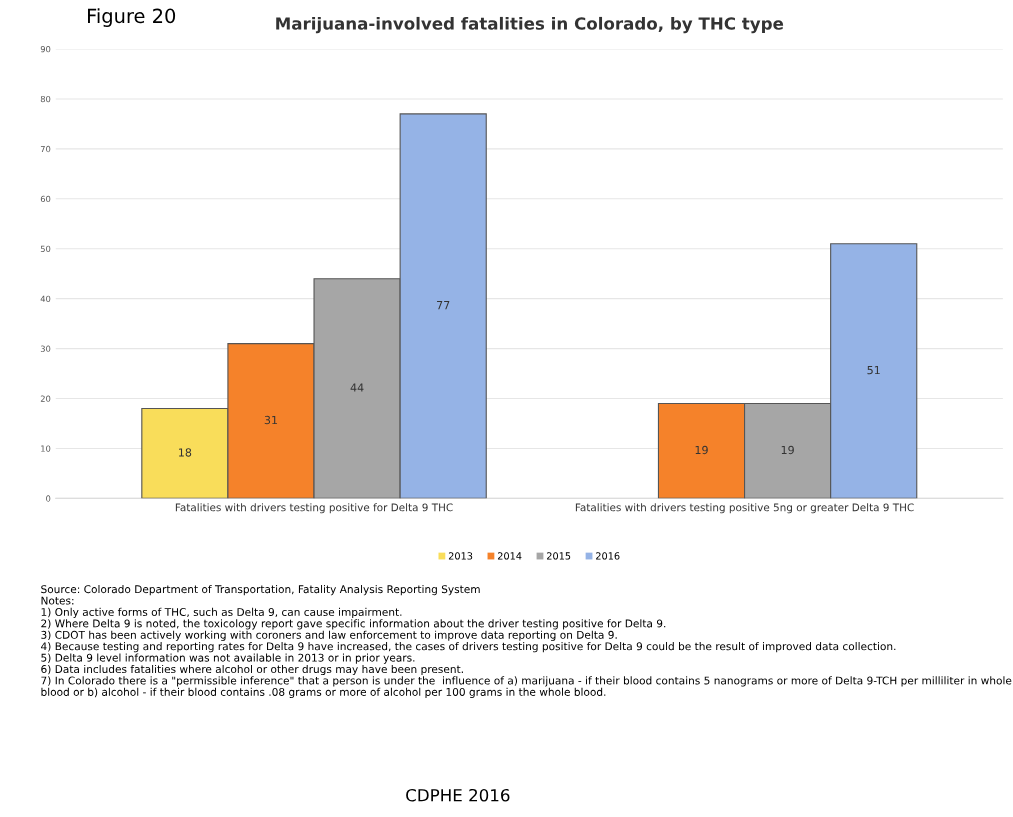  What do you see at coordinates (353, 624) in the screenshot?
I see `text: 2) Where Delta 9 is noted, the toxicology report gave specific information about the driver testing positive for Delta 9.` at bounding box center [353, 624].